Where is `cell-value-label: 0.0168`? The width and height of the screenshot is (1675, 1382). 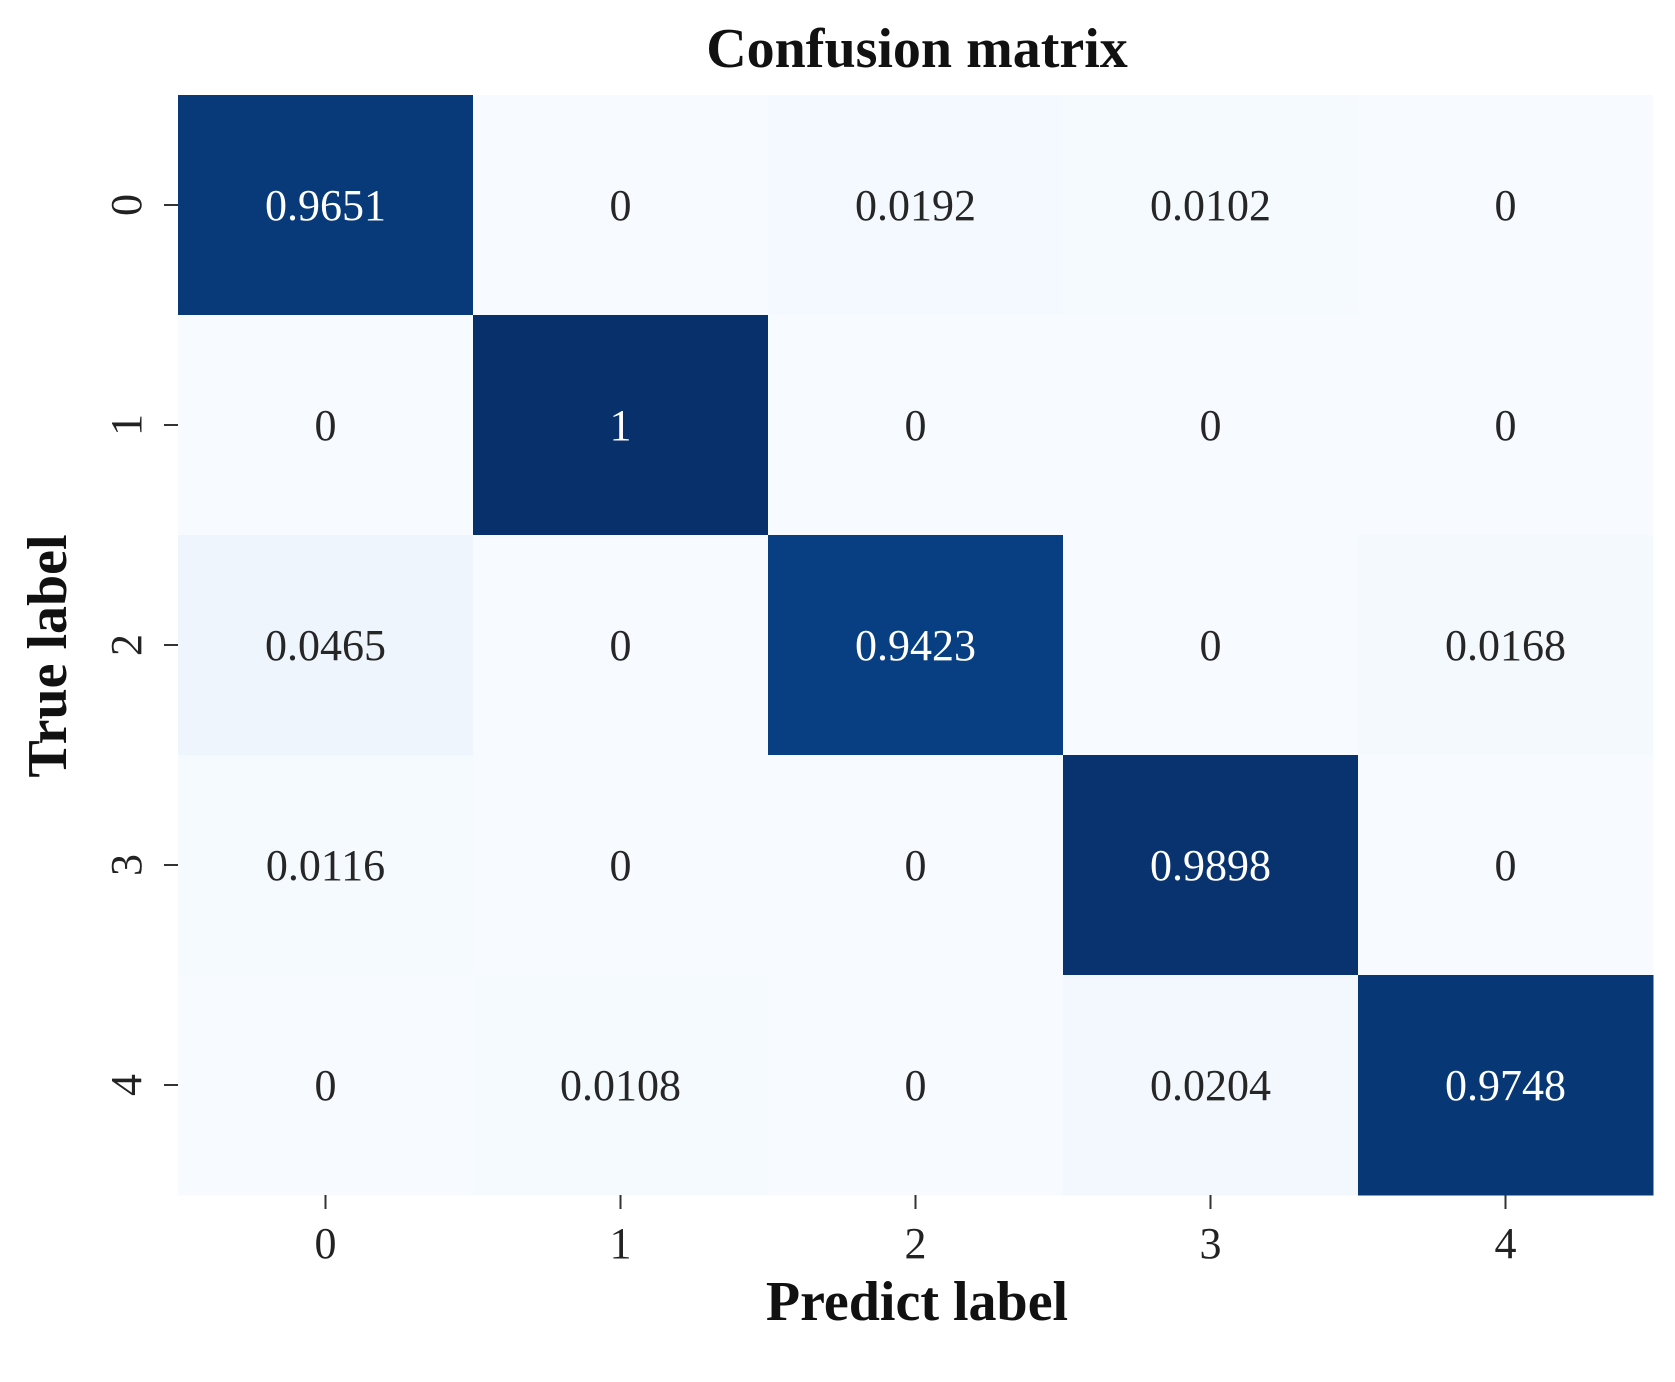
cell-value-label: 0.0168 is located at coordinates (1505, 645).